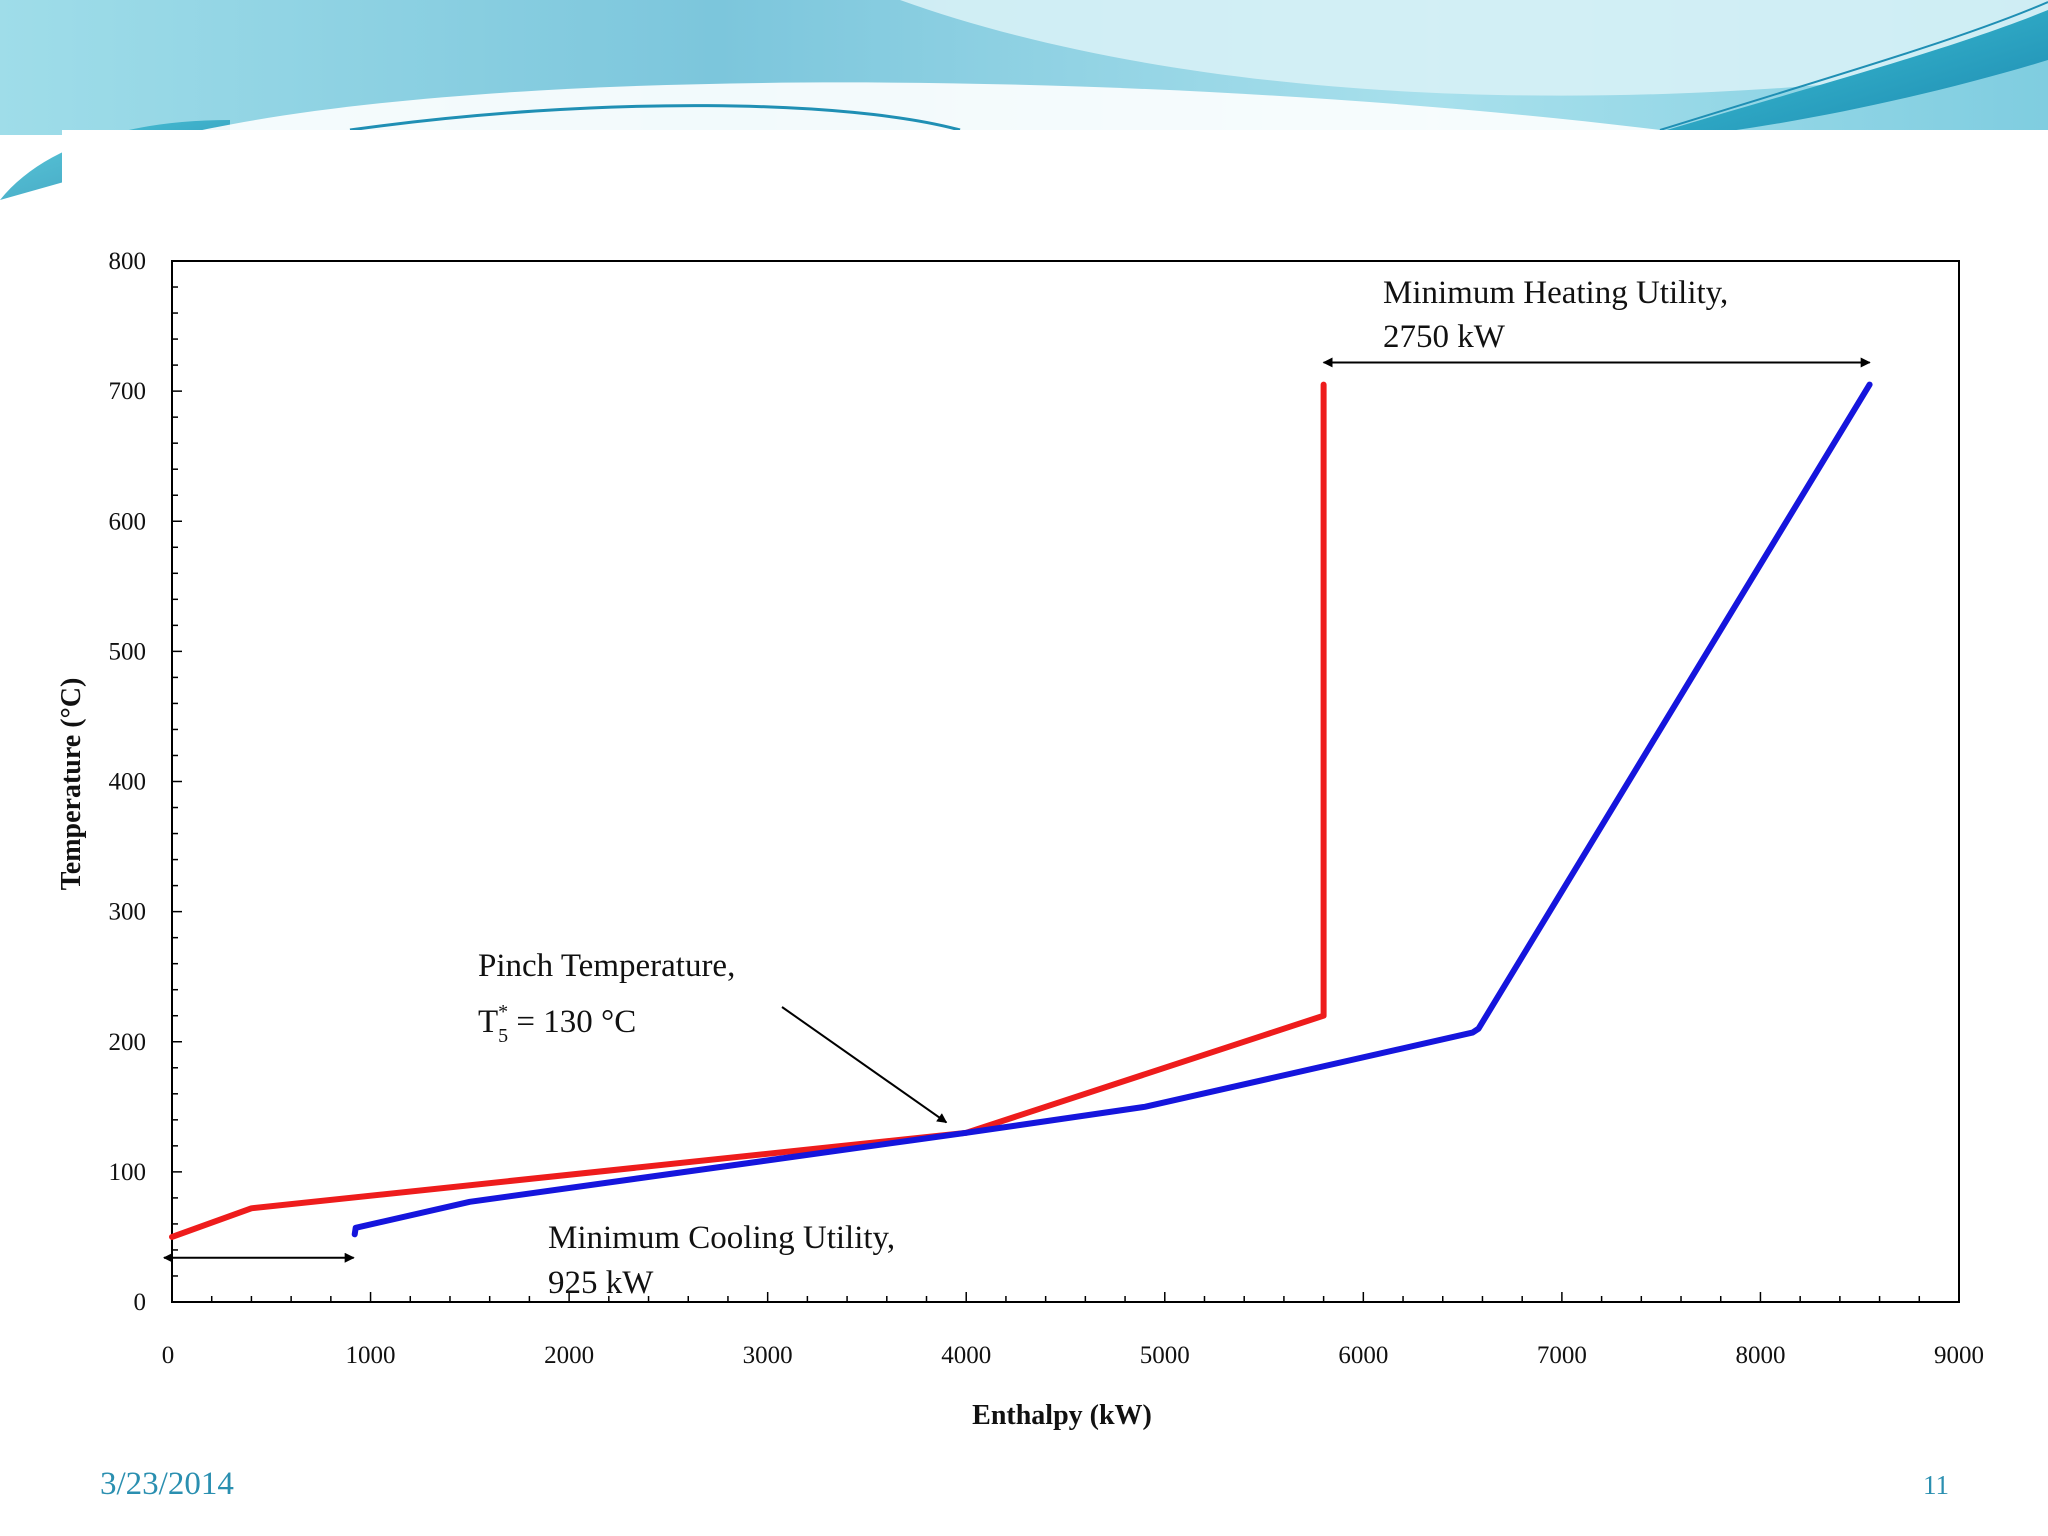 The height and width of the screenshot is (1536, 2048). I want to click on pinch-symbol-subscript: 5, so click(503, 1036).